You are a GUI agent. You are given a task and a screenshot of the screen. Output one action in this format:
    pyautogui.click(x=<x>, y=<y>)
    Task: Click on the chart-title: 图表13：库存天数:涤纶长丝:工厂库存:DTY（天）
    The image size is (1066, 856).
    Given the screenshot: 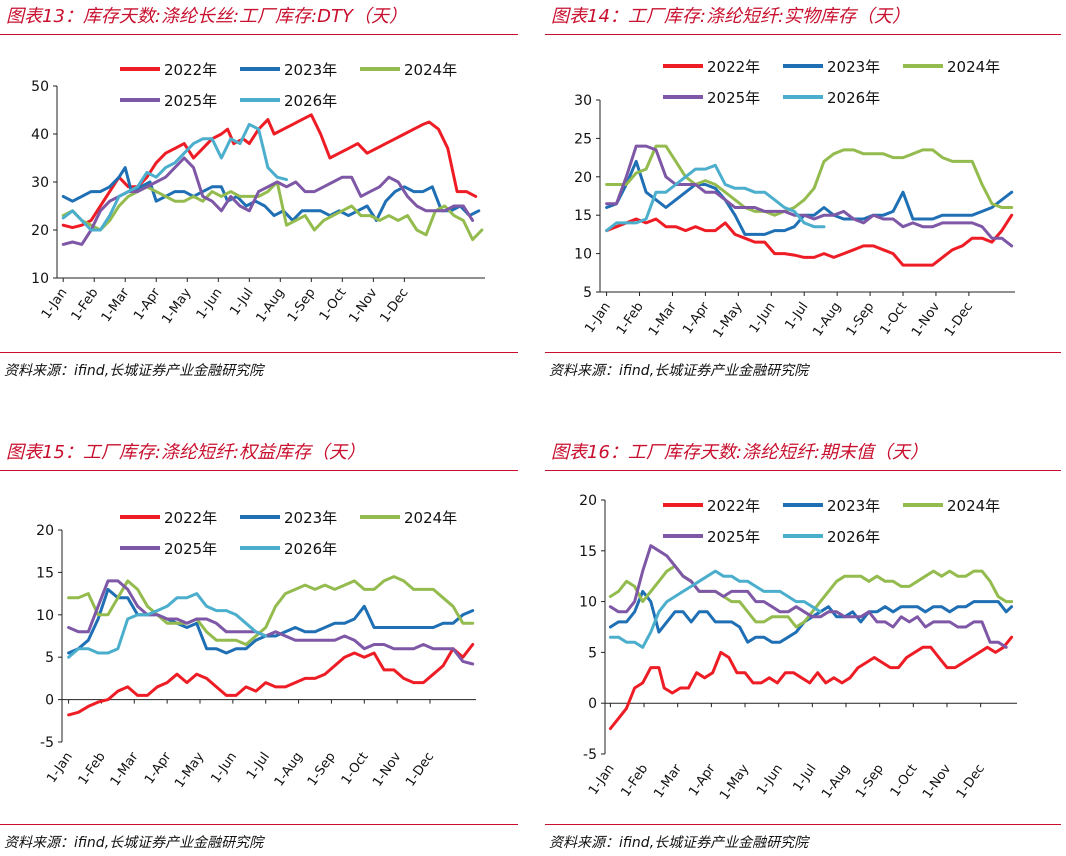 What is the action you would take?
    pyautogui.click(x=206, y=16)
    